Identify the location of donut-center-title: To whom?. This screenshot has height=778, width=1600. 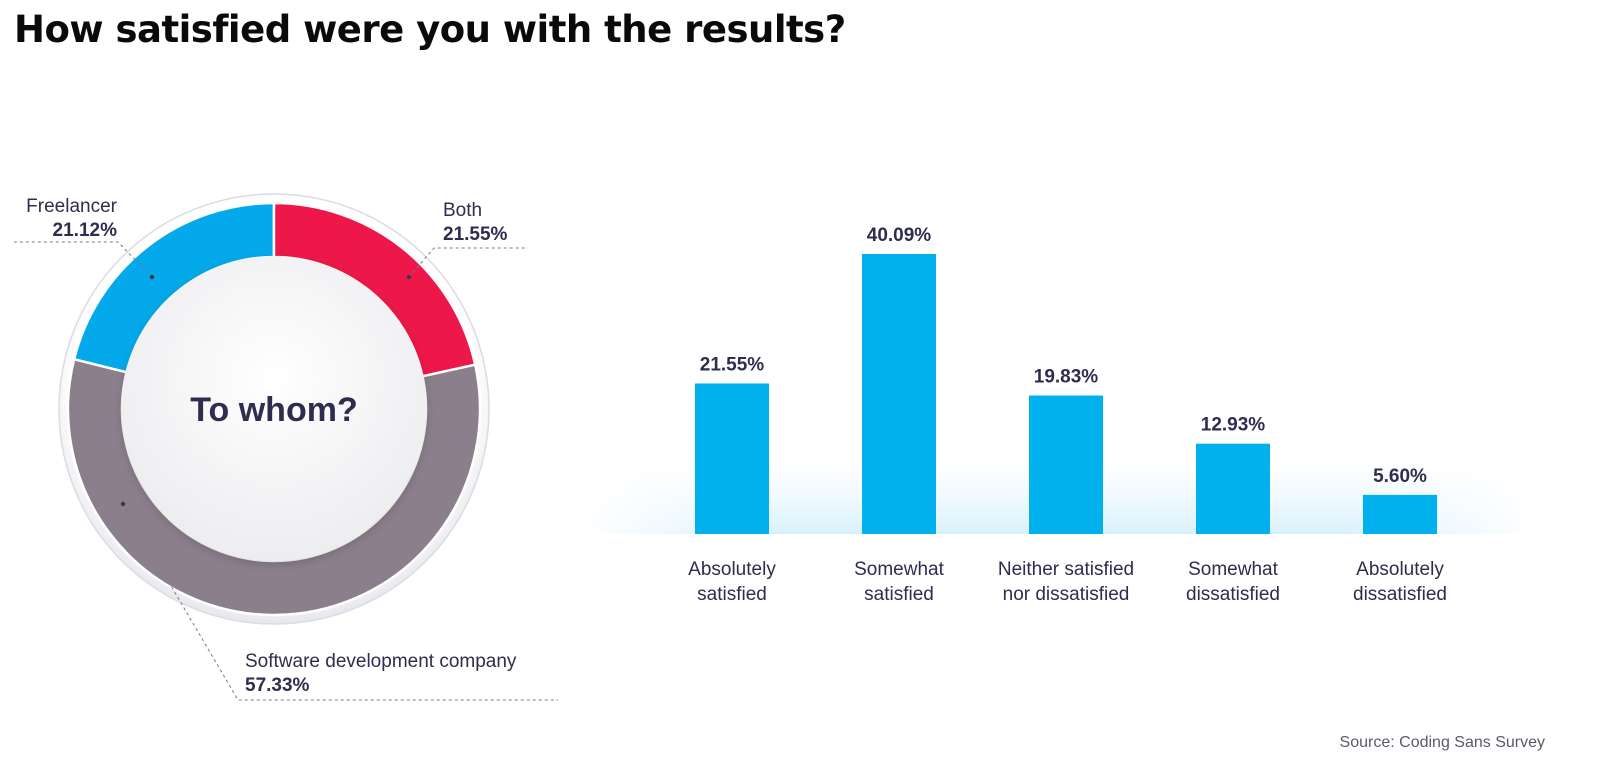
(273, 410).